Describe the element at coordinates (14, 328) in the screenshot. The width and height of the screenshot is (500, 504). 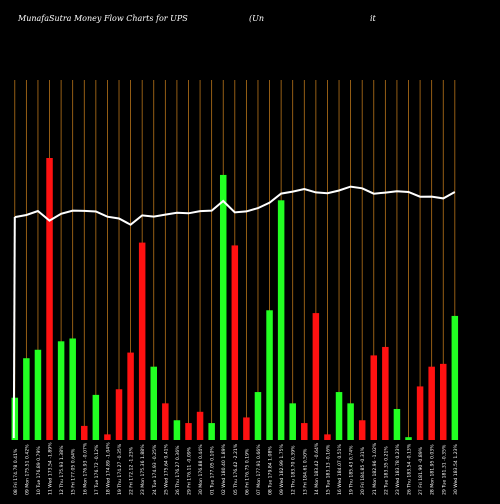
I see `price-line-start` at that location.